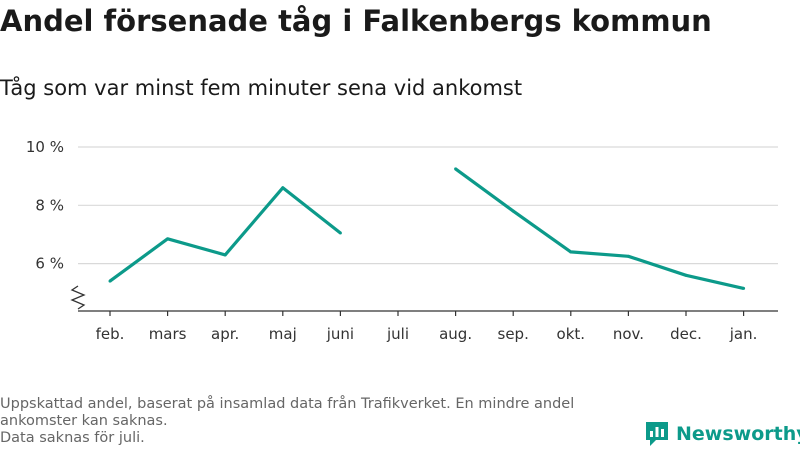 The image size is (800, 450). I want to click on x-tick-label: dec., so click(686, 334).